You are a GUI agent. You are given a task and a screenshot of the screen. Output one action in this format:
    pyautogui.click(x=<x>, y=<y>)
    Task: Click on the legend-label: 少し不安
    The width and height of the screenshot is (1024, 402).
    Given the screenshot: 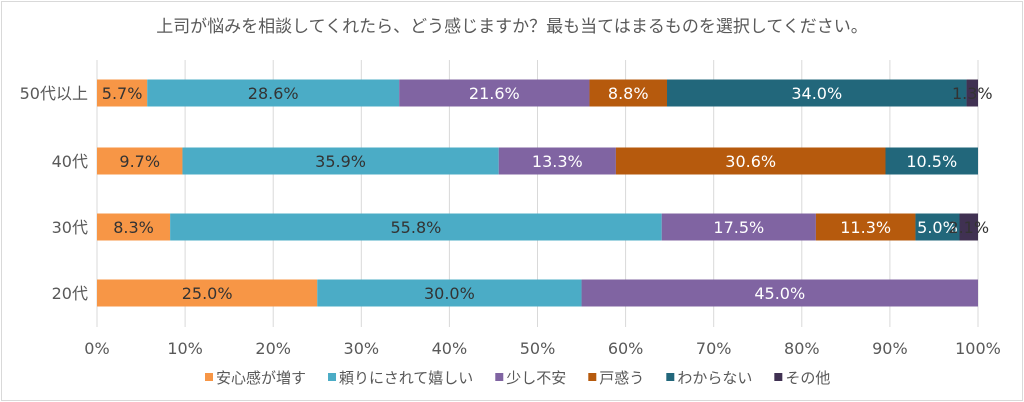 What is the action you would take?
    pyautogui.click(x=536, y=378)
    